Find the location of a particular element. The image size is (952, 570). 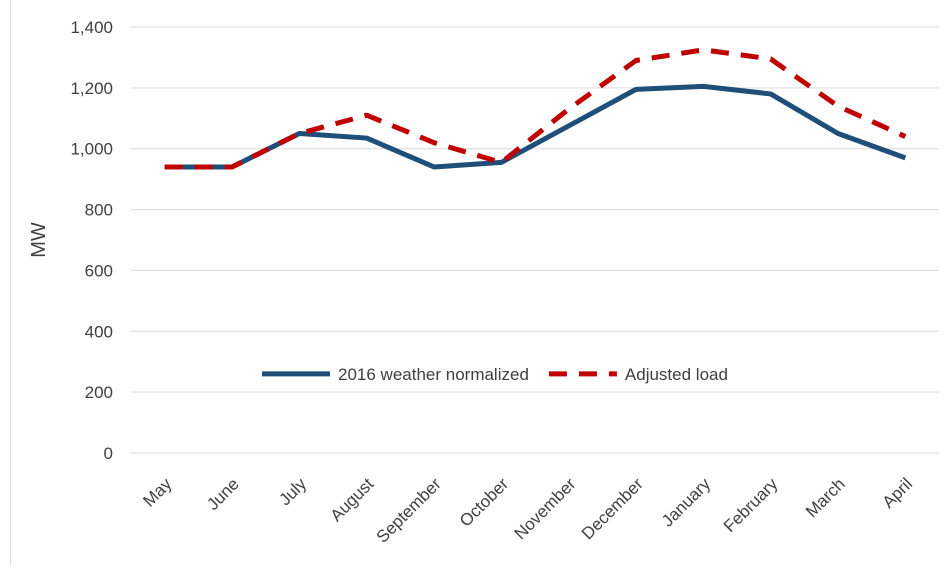

x-tick-label: June is located at coordinates (223, 494).